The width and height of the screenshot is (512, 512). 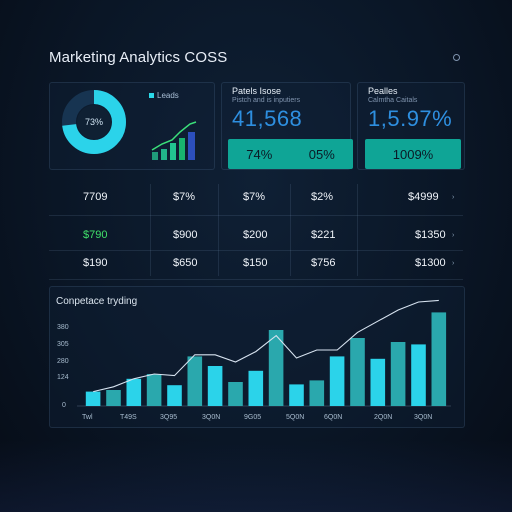 What do you see at coordinates (64, 405) in the screenshot?
I see `y-tick-label: 0` at bounding box center [64, 405].